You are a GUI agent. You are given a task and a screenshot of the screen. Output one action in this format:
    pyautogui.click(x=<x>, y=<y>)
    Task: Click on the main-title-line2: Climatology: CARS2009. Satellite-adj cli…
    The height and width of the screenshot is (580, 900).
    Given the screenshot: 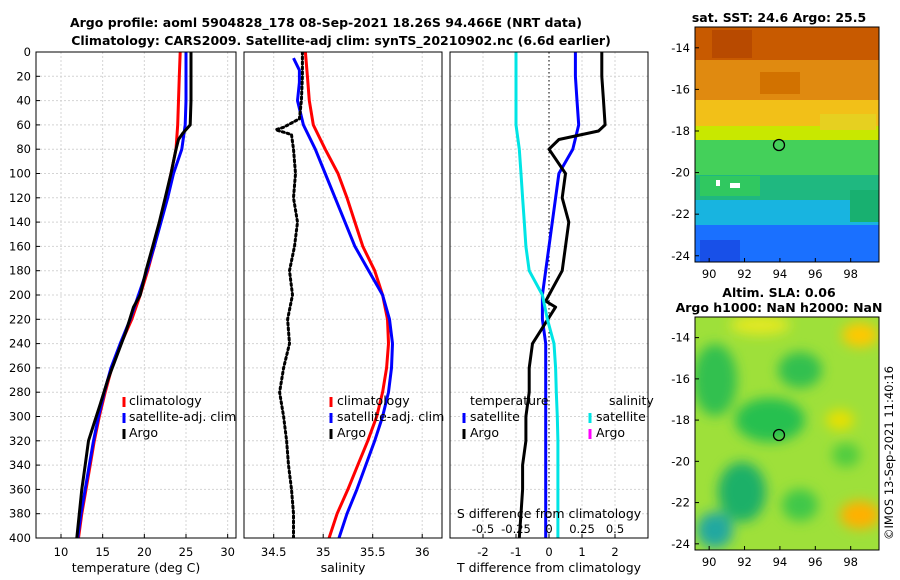 What is the action you would take?
    pyautogui.click(x=341, y=41)
    